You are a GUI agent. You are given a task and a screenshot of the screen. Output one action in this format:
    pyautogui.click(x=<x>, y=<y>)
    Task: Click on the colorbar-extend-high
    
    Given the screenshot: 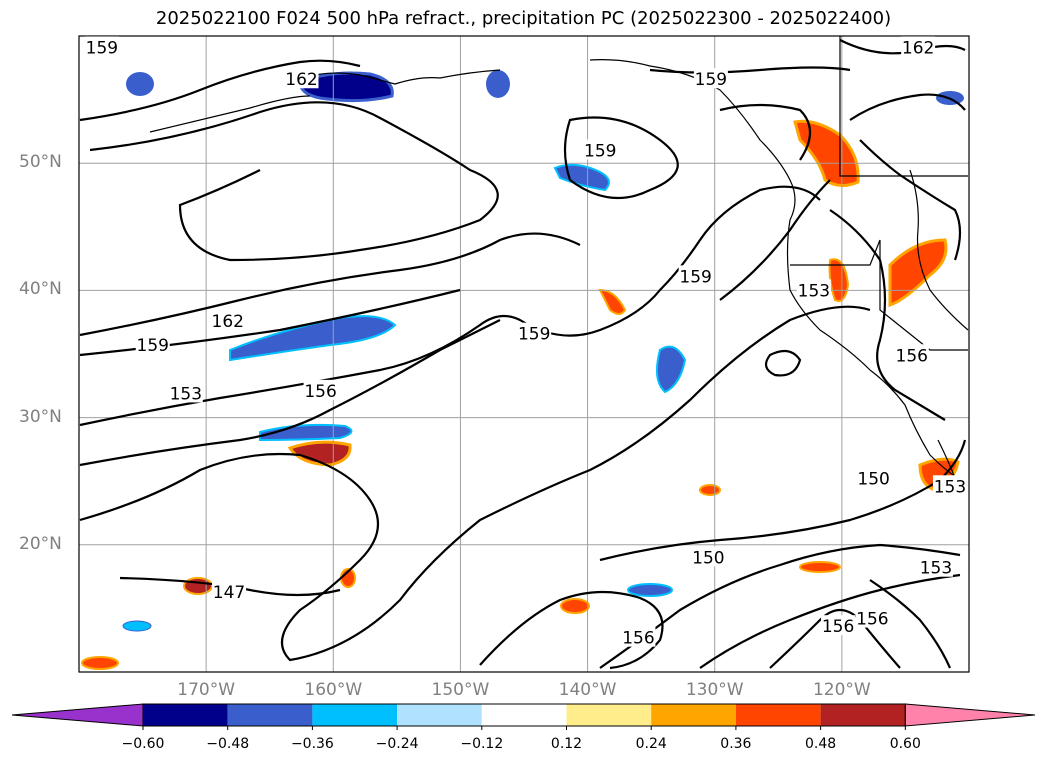 What is the action you would take?
    pyautogui.click(x=970, y=715)
    